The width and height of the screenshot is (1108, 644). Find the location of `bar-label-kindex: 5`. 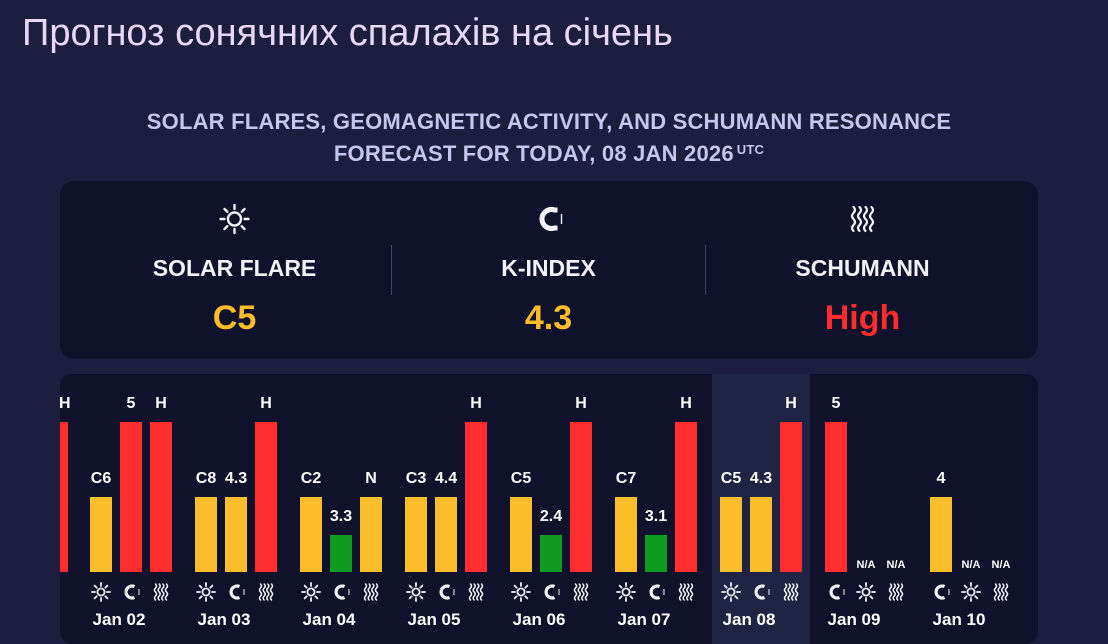

bar-label-kindex: 5 is located at coordinates (131, 403).